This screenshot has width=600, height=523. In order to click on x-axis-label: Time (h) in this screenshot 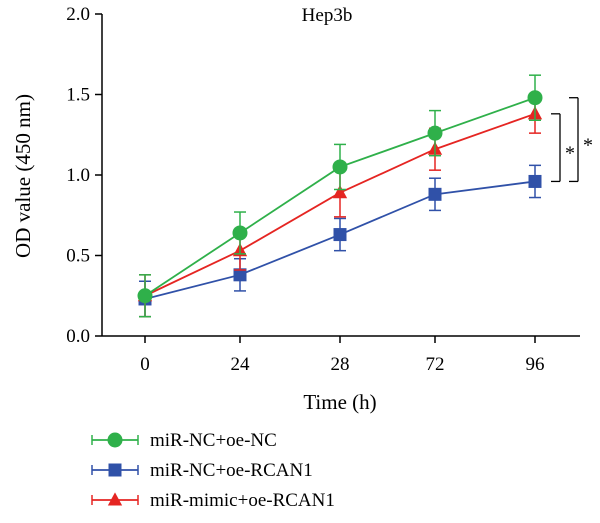, I will do `click(339, 402)`.